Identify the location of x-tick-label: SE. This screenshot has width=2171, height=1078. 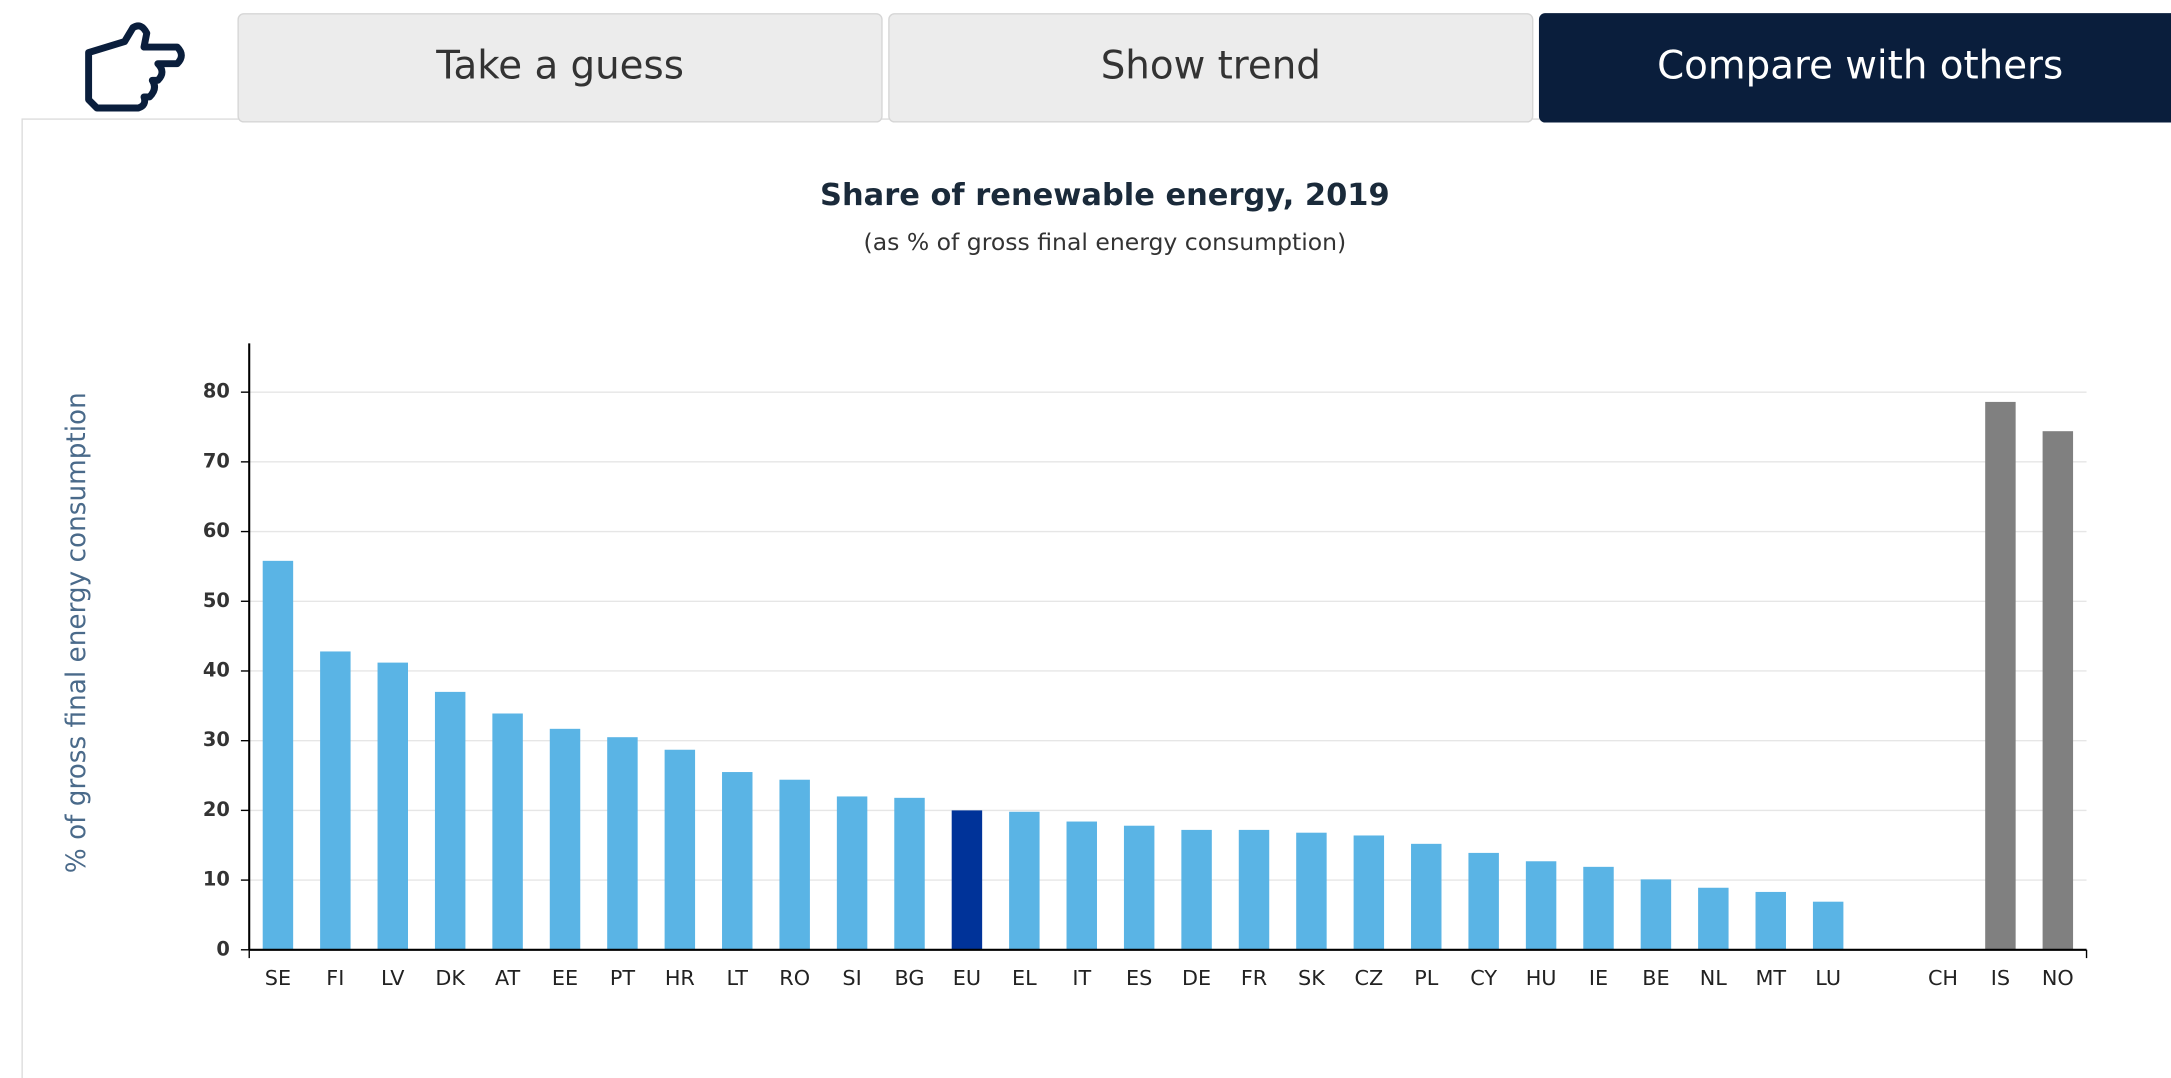
(278, 978).